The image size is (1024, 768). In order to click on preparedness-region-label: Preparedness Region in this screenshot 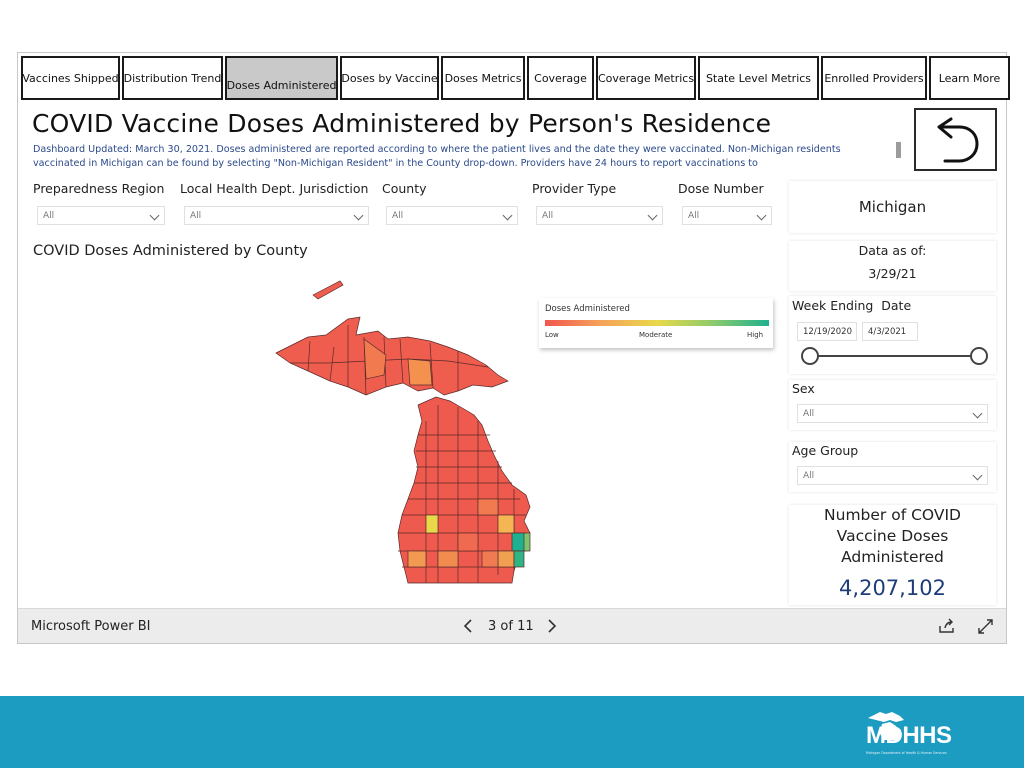, I will do `click(99, 188)`.